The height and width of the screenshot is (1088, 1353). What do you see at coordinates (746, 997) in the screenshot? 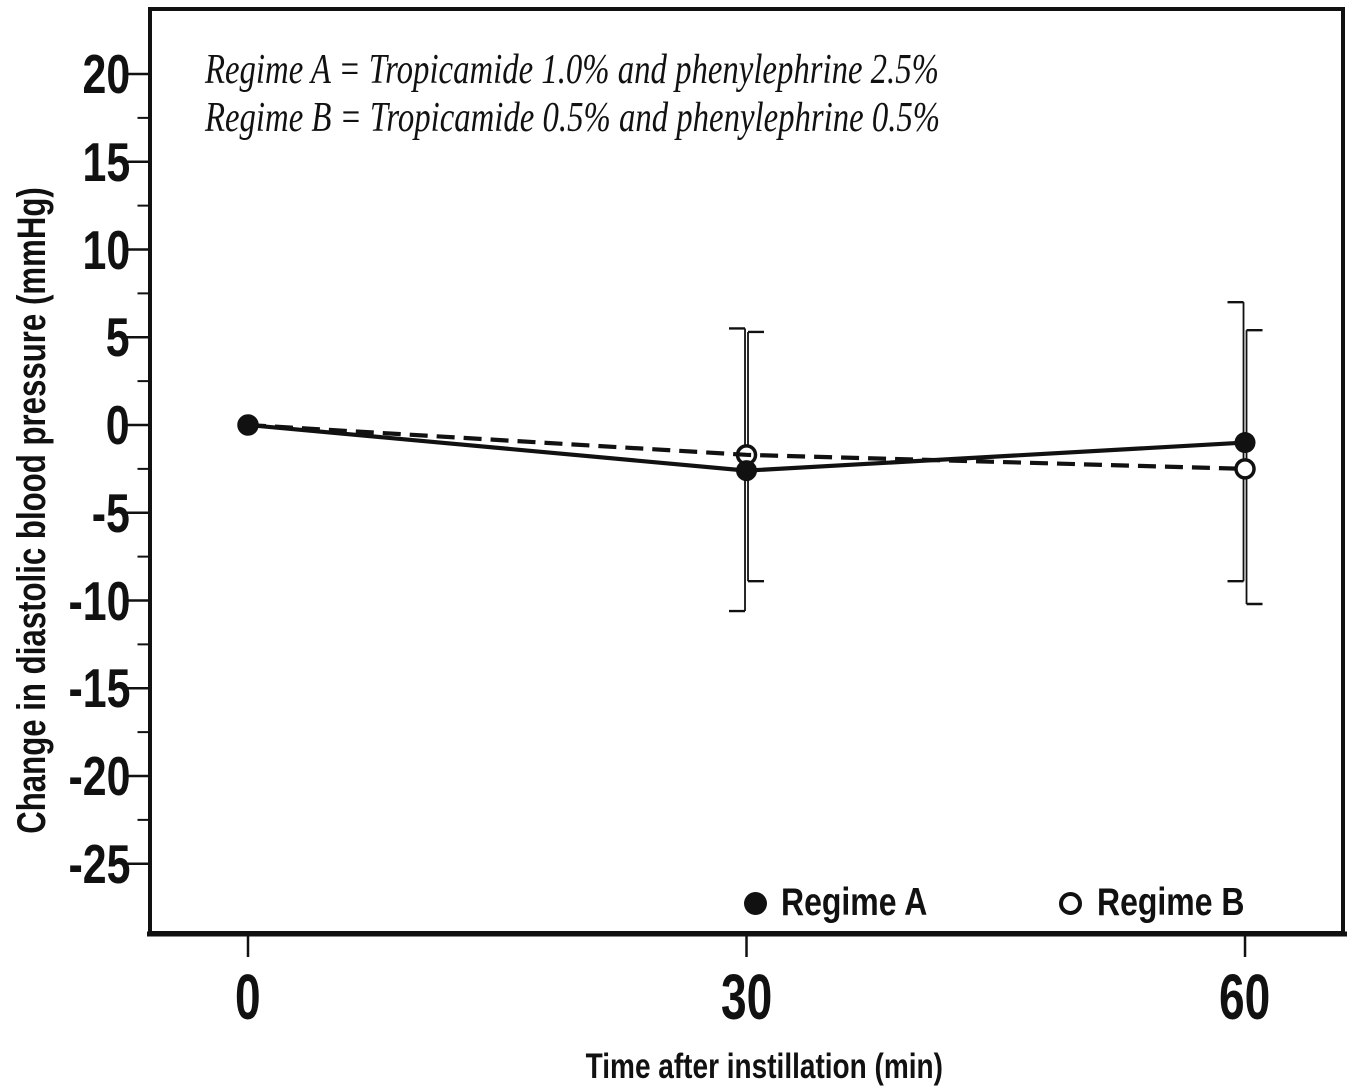
I see `x-tick-label: 30` at bounding box center [746, 997].